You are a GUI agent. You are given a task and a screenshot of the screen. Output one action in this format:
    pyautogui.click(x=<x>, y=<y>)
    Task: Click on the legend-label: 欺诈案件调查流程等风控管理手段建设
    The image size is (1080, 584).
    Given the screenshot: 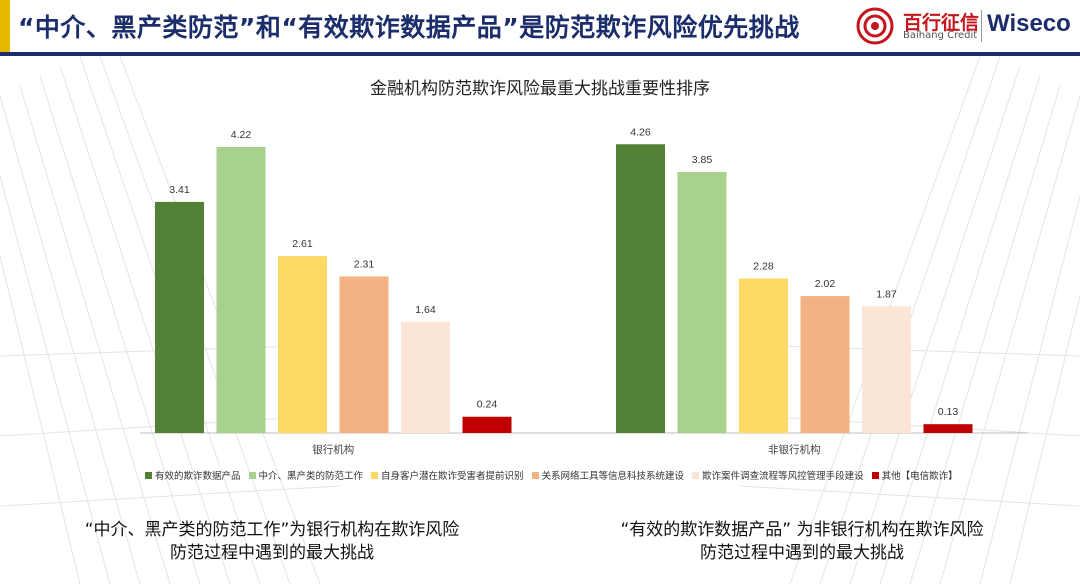 What is the action you would take?
    pyautogui.click(x=783, y=476)
    